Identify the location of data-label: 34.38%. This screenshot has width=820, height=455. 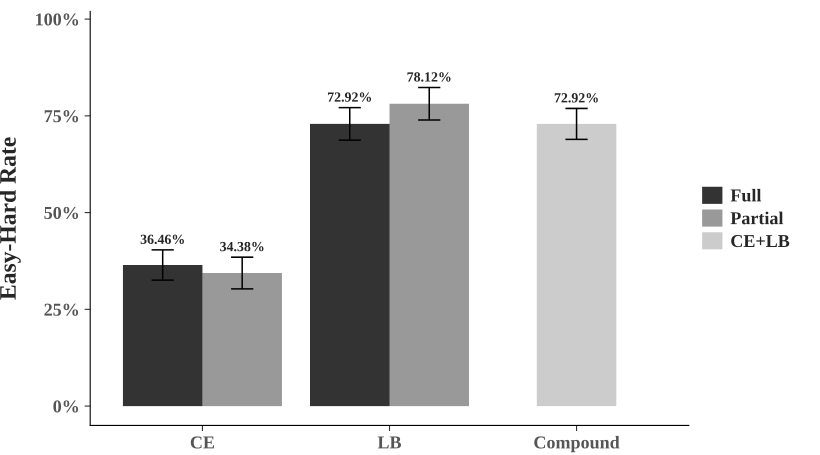
(242, 247).